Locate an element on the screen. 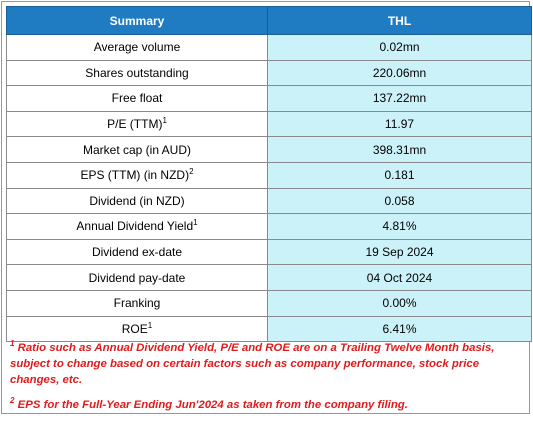 The image size is (533, 422). row-value: 11.97 is located at coordinates (399, 124).